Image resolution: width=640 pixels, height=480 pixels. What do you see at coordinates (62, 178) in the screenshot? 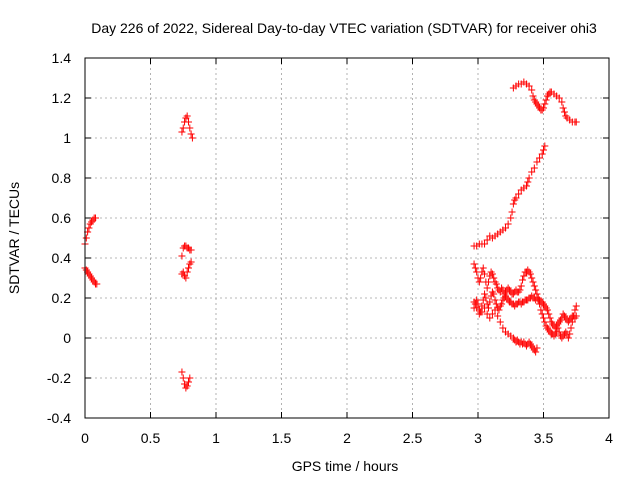
I see `y-tick-label: 0.8` at bounding box center [62, 178].